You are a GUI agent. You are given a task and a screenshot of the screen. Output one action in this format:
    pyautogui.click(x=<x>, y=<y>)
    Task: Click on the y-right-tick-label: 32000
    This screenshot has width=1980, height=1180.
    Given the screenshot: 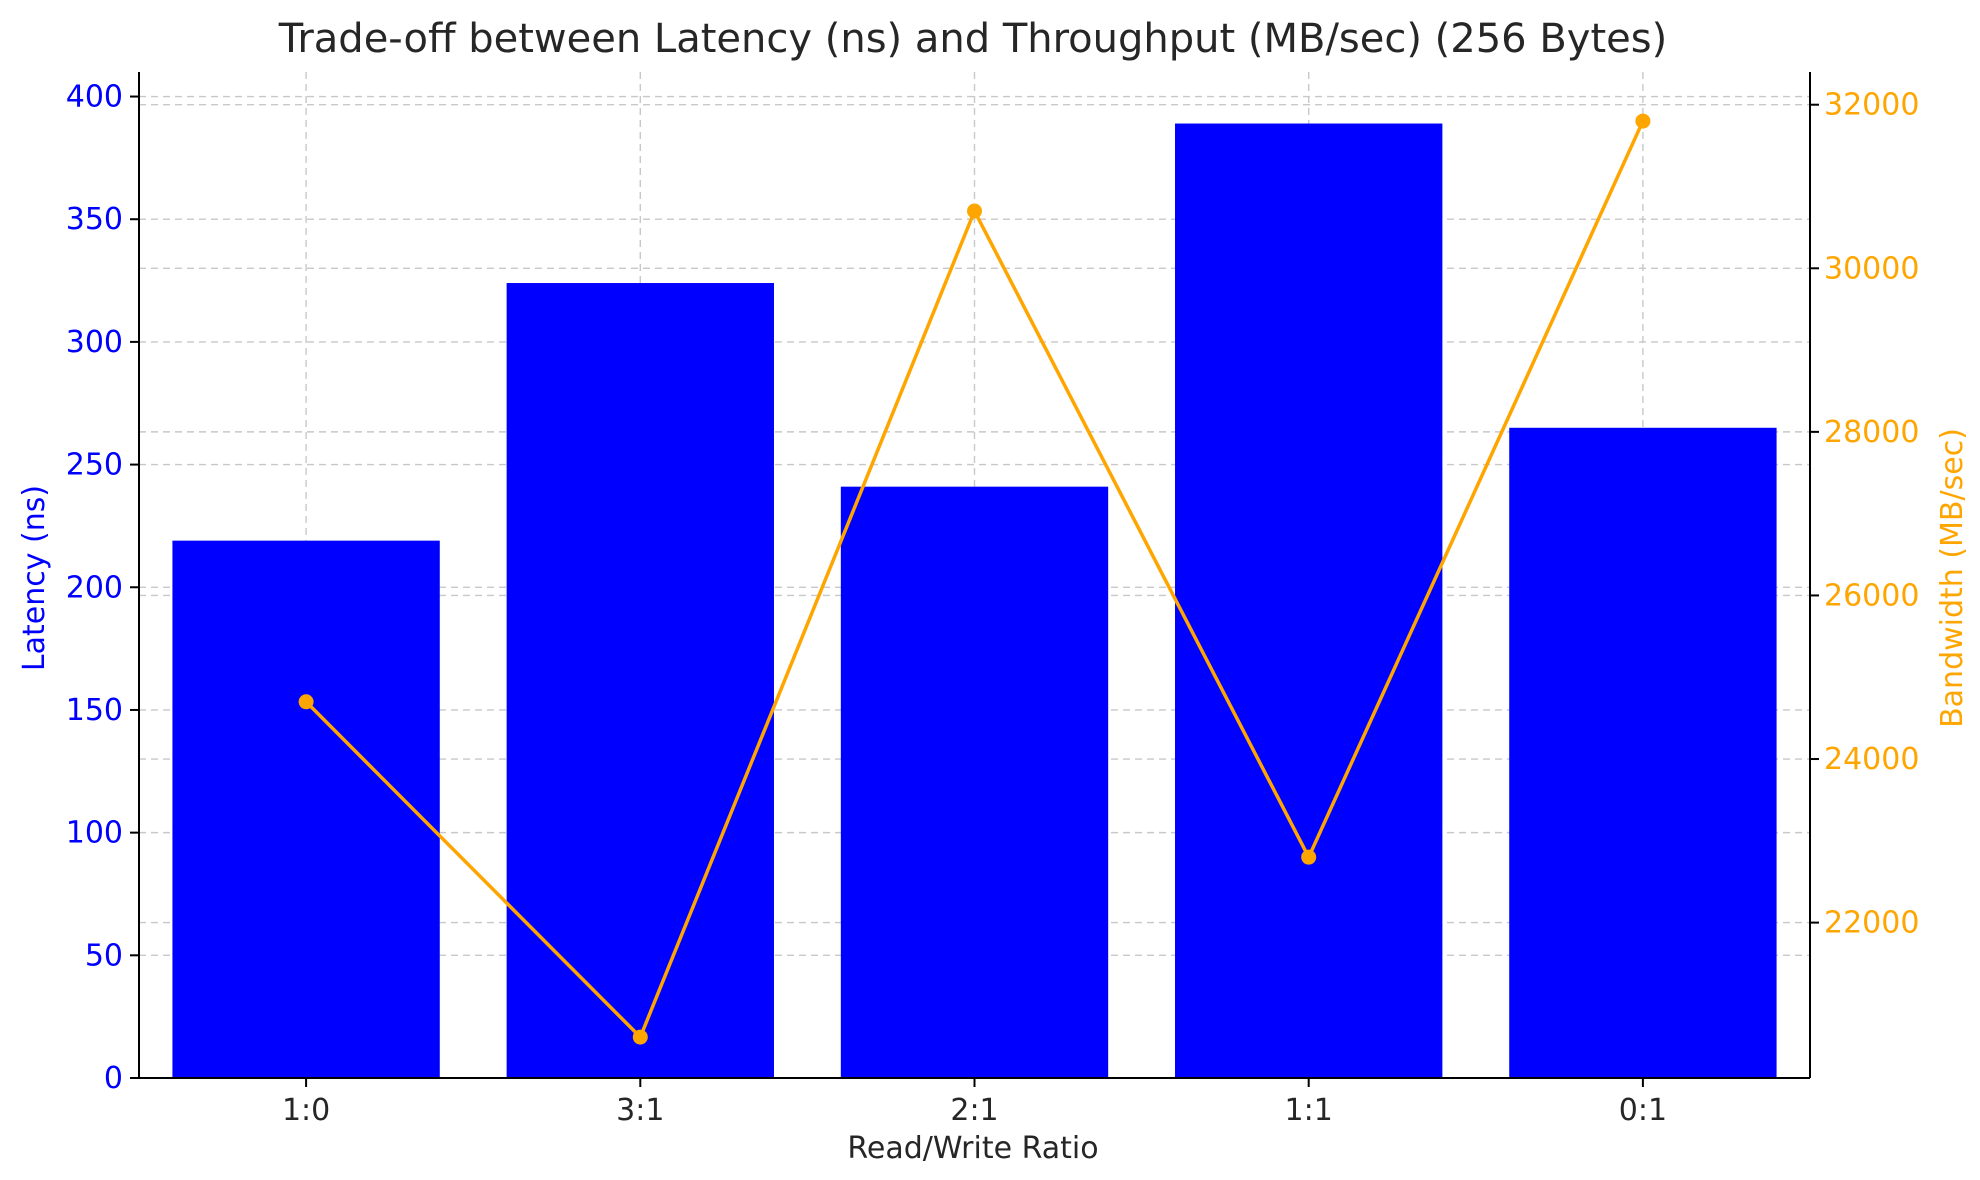 What is the action you would take?
    pyautogui.click(x=1871, y=105)
    